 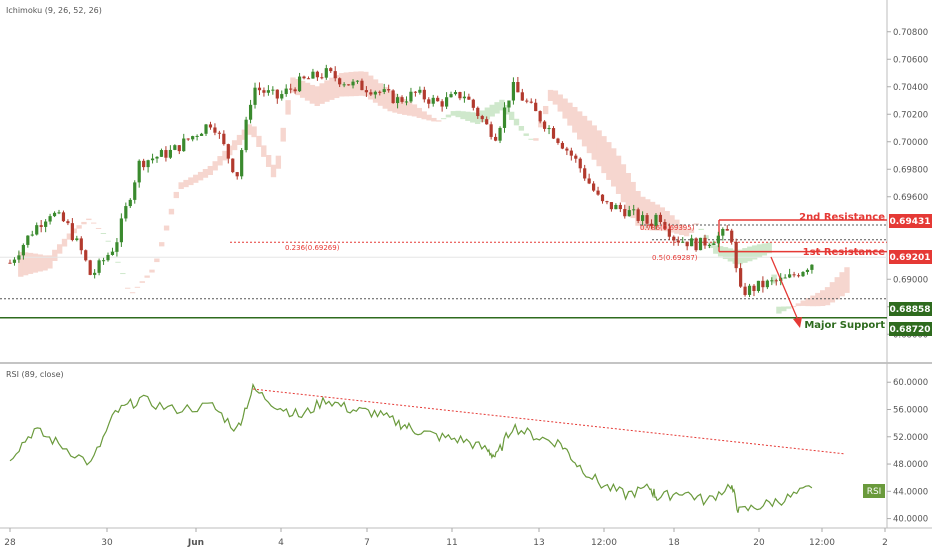 What do you see at coordinates (759, 543) in the screenshot?
I see `x-tick-label: 20` at bounding box center [759, 543].